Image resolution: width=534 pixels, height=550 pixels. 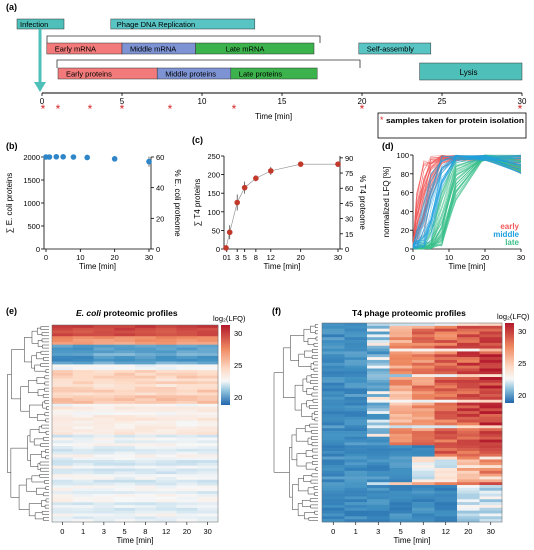 What do you see at coordinates (90, 109) in the screenshot?
I see `sample-star: *` at bounding box center [90, 109].